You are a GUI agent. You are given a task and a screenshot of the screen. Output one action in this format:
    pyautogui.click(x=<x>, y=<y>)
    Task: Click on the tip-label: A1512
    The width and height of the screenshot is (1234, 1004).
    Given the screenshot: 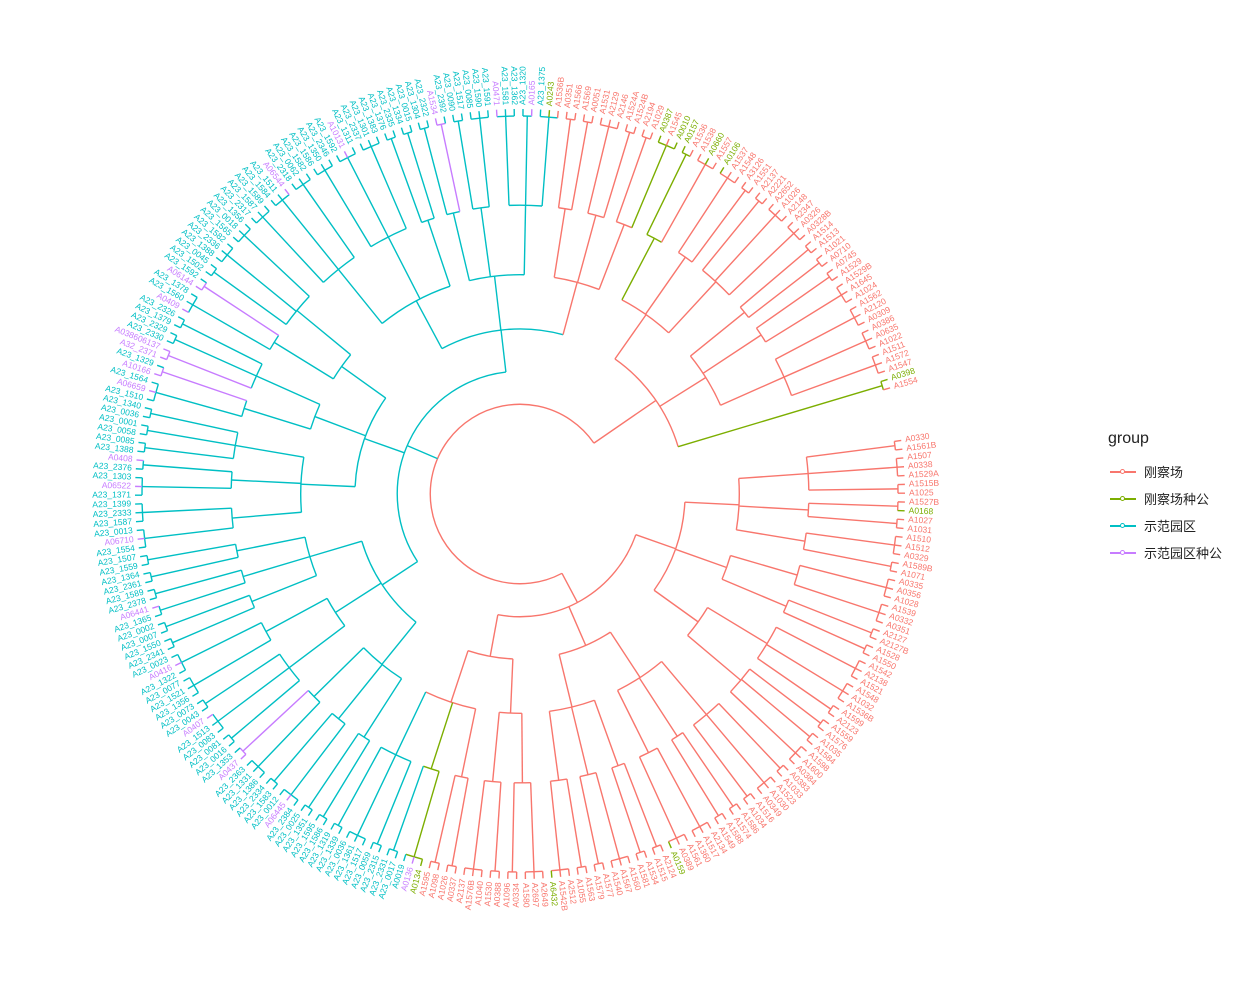 What is the action you would take?
    pyautogui.click(x=918, y=547)
    